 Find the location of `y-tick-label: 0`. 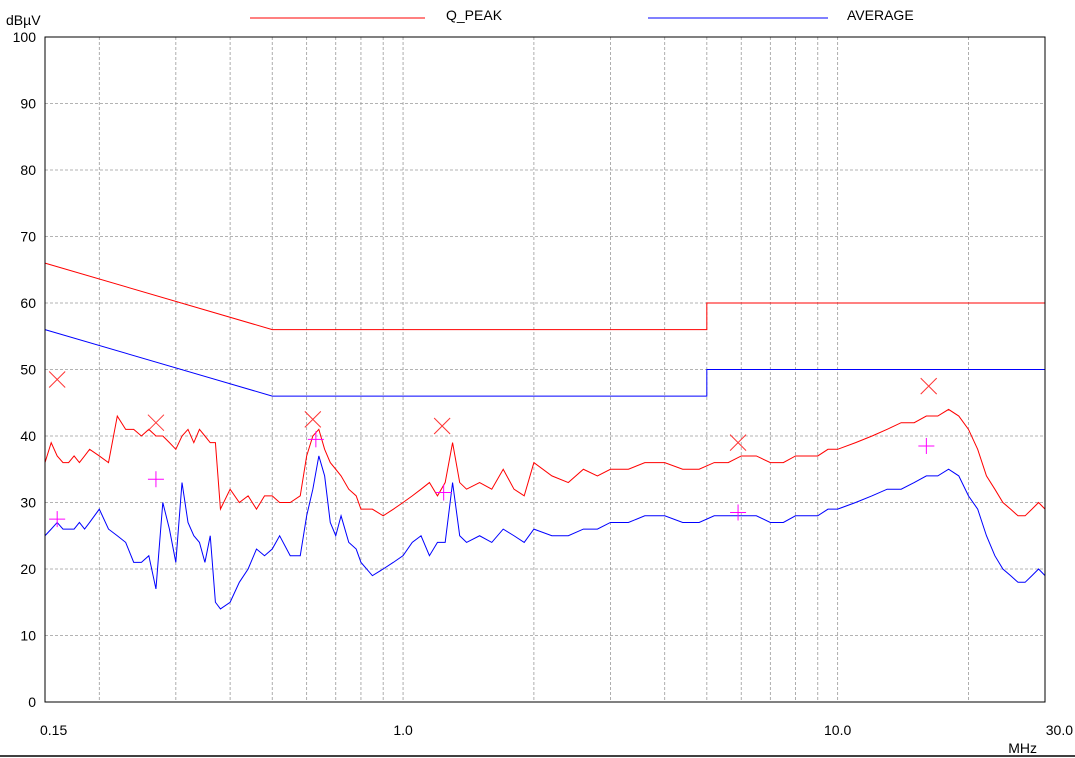

y-tick-label: 0 is located at coordinates (32, 702).